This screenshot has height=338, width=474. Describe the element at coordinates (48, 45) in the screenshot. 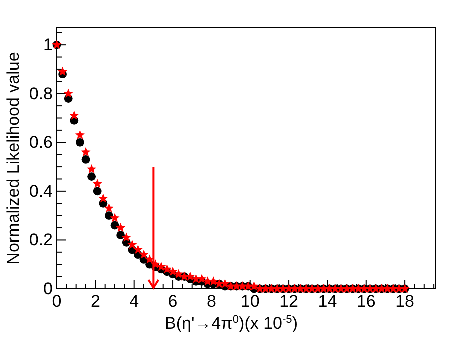

I see `y-tick-label: 1` at that location.